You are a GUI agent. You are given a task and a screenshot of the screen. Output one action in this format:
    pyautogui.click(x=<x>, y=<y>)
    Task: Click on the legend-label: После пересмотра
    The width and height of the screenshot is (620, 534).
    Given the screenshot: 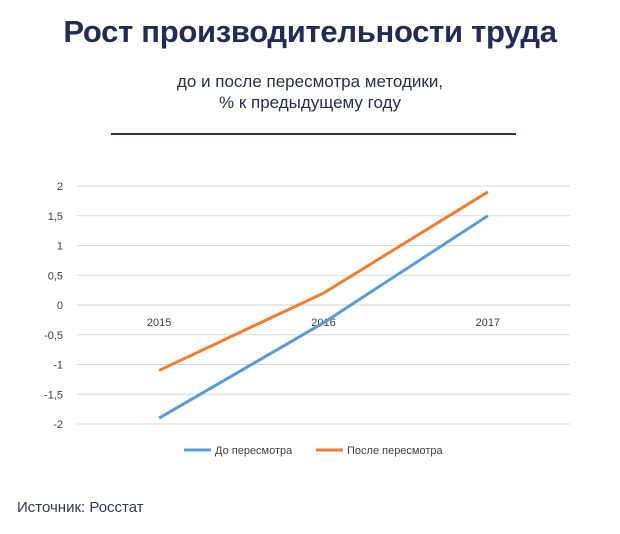 What is the action you would take?
    pyautogui.click(x=395, y=451)
    